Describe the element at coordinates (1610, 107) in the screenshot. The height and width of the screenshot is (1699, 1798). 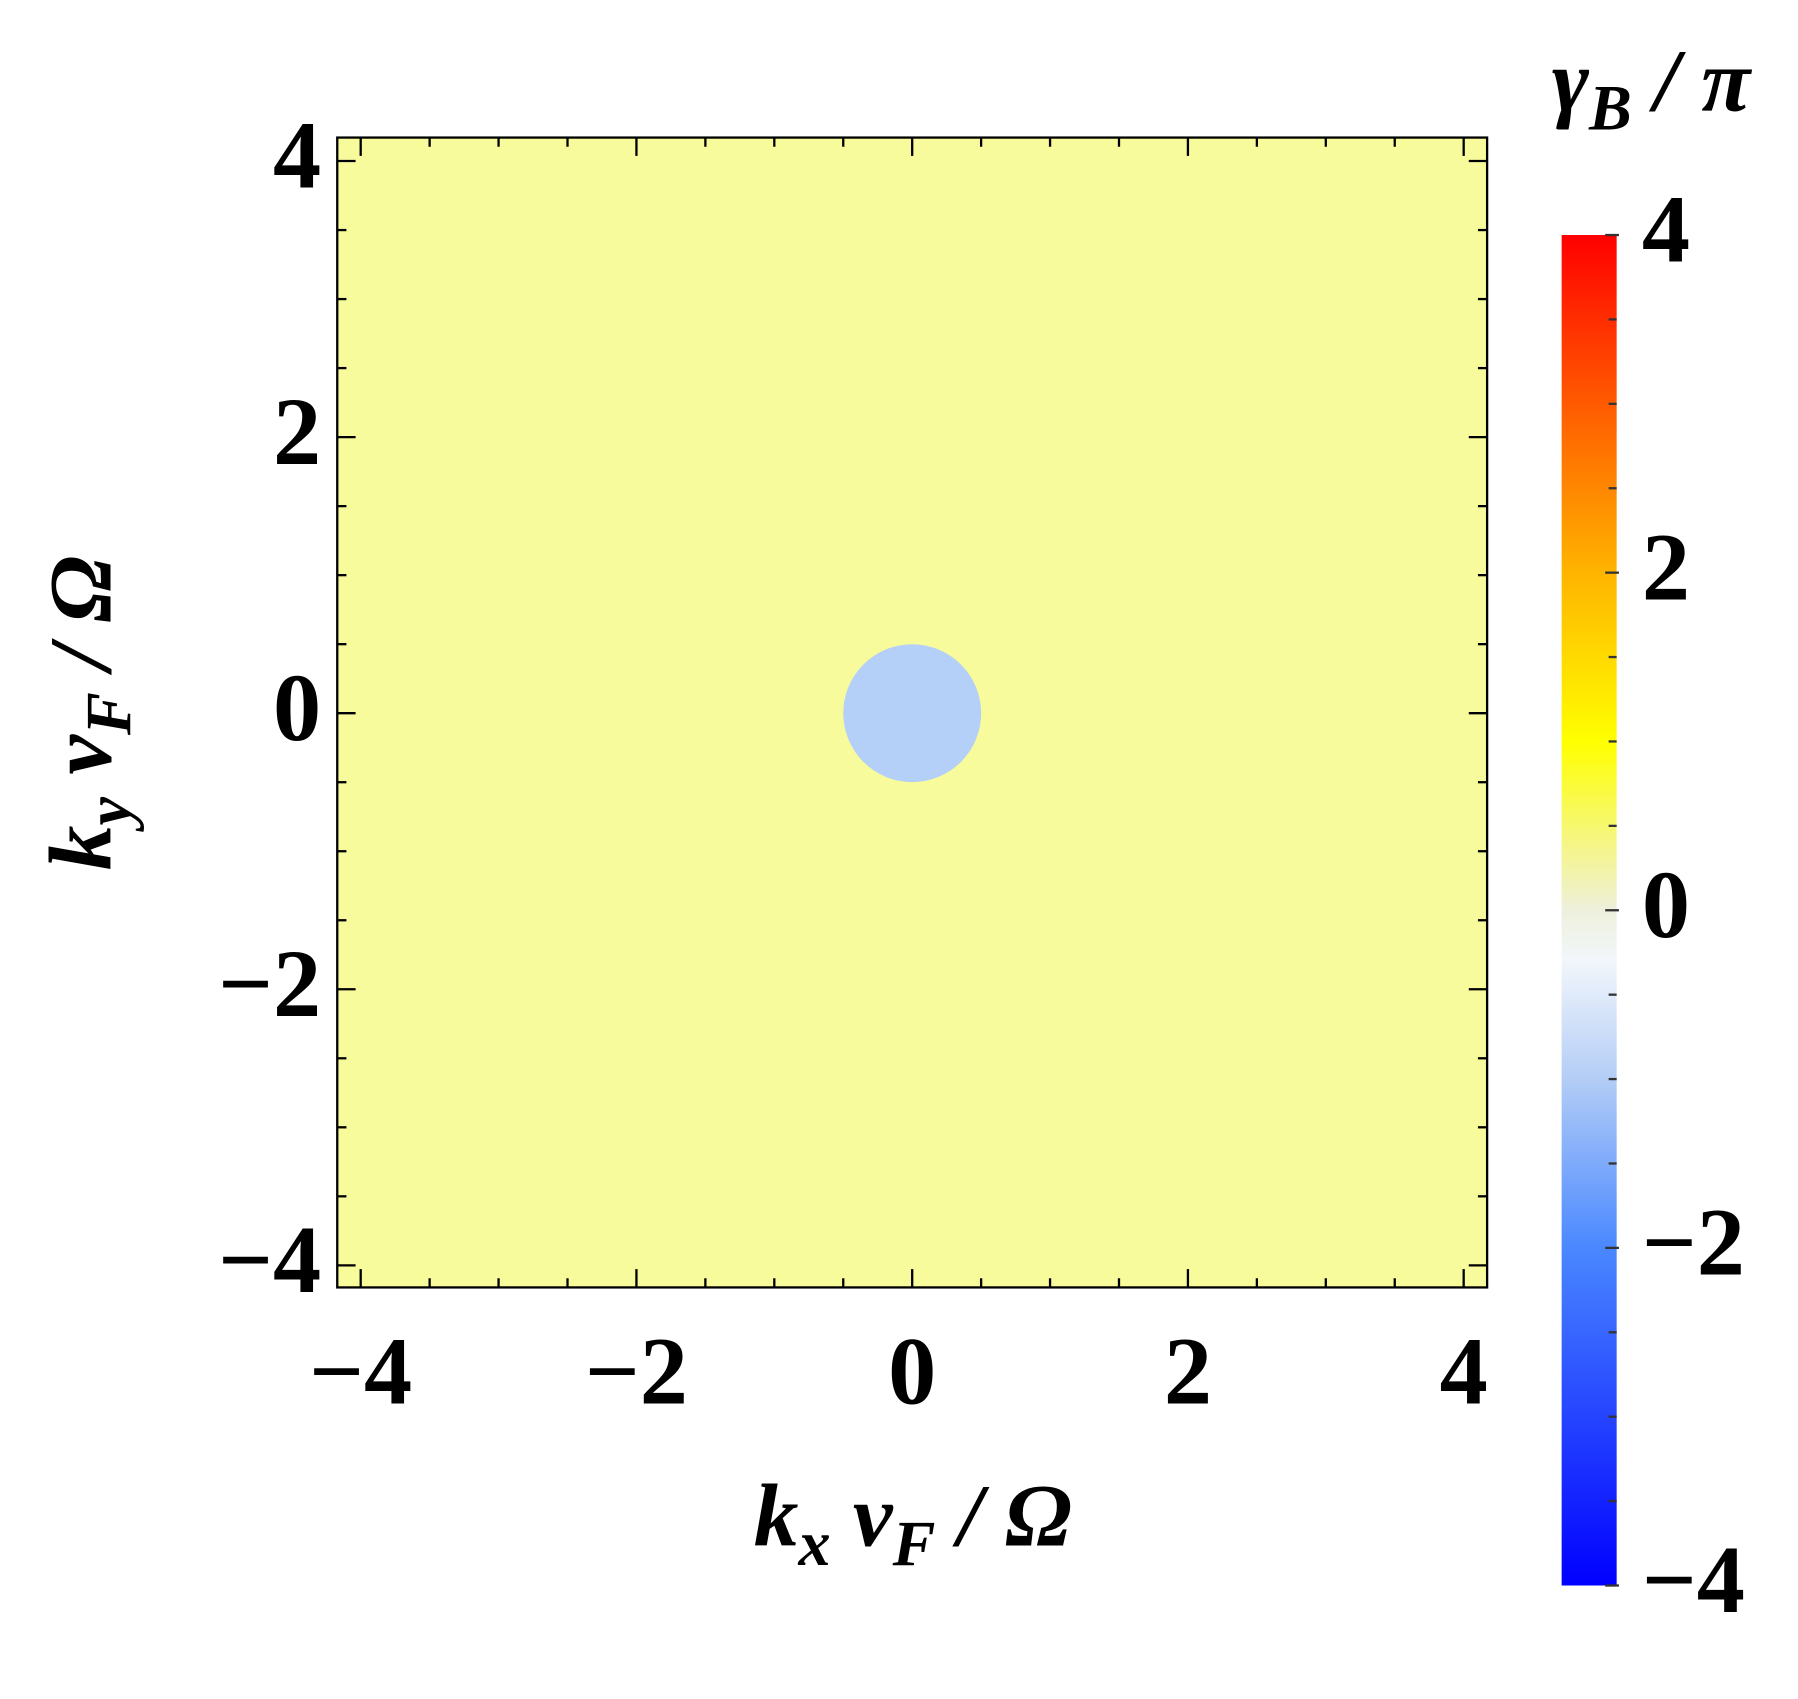
I see `colorbar-label-part: B` at that location.